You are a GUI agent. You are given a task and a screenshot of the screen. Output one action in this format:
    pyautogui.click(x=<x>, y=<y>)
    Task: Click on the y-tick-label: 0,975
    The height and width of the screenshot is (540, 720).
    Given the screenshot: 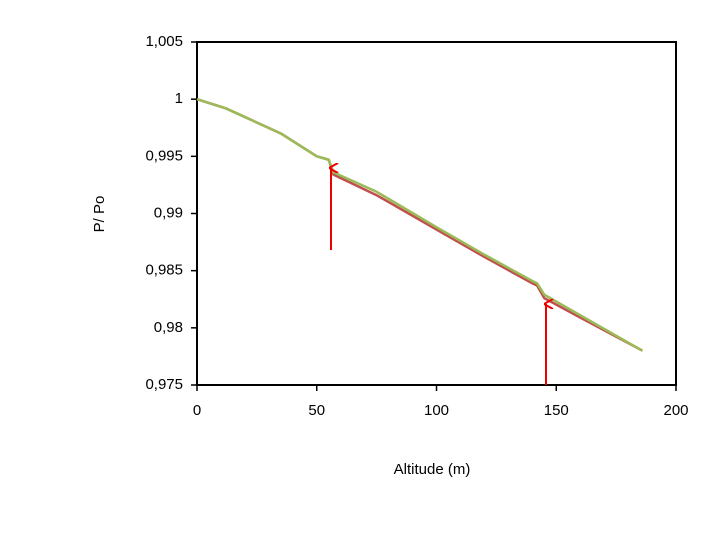 What is the action you would take?
    pyautogui.click(x=164, y=384)
    